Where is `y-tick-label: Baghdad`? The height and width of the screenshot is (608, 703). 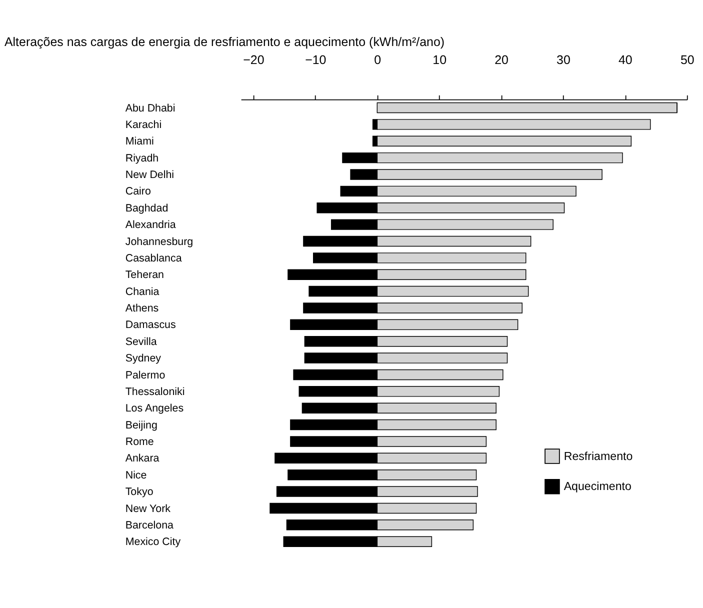 y-tick-label: Baghdad is located at coordinates (146, 208).